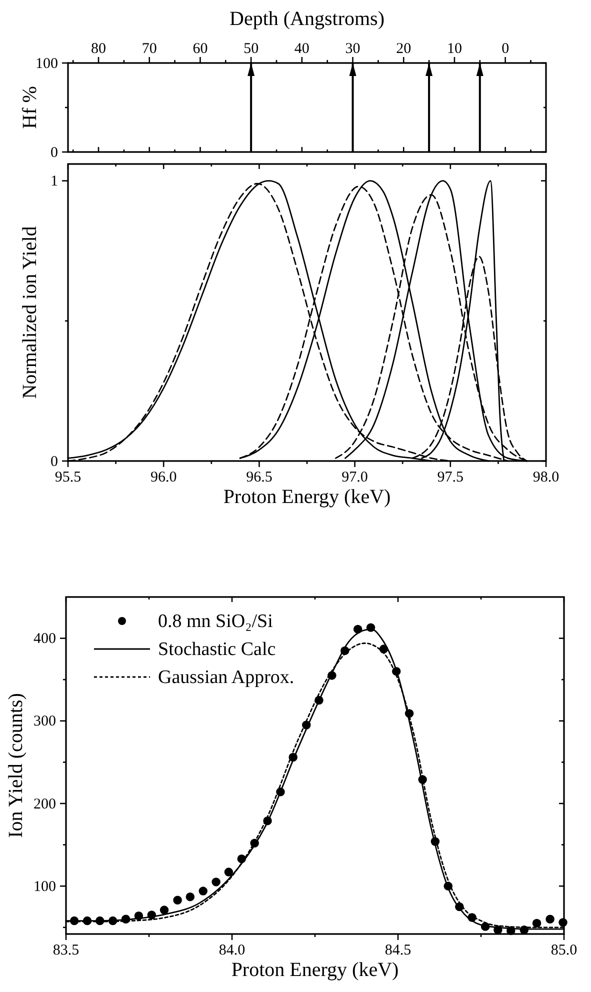 Image resolution: width=591 pixels, height=992 pixels. Describe the element at coordinates (215, 621) in the screenshot. I see `legend-label: 0.8 mn SiO₂/Si` at that location.